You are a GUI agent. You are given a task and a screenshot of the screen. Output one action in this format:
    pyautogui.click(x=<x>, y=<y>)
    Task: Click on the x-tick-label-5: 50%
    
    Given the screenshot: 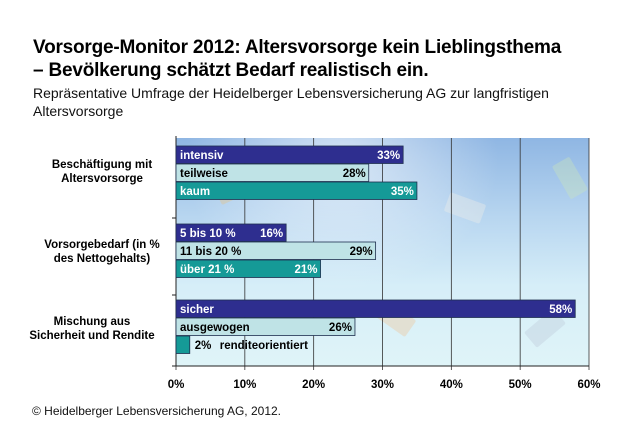 What is the action you would take?
    pyautogui.click(x=520, y=385)
    